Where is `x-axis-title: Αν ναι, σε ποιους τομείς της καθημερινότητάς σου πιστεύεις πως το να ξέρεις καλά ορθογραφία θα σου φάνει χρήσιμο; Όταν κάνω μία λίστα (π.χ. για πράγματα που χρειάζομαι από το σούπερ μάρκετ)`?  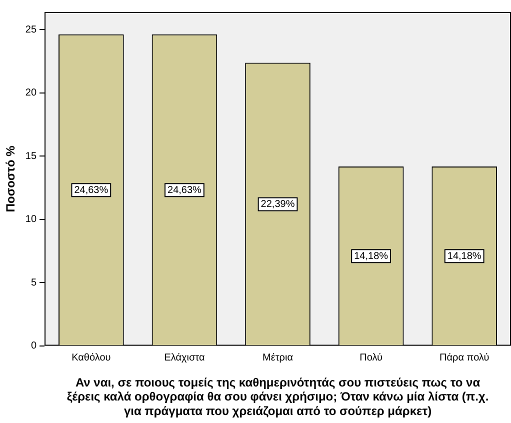 x-axis-title: Αν ναι, σε ποιους τομείς της καθημερινότητάς σου πιστεύεις πως το να ξέρεις καλά ορθογραφία θα σου φάνει χρήσιμο; Όταν κάνω μία λίστα (π.χ. για πράγματα που χρειάζομαι από το σούπερ μάρκετ) is located at coordinates (277, 396).